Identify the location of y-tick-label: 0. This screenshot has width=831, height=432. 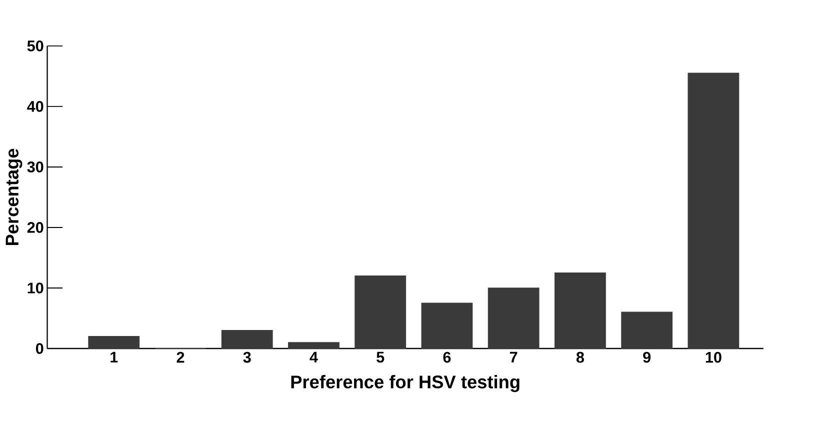
(40, 348).